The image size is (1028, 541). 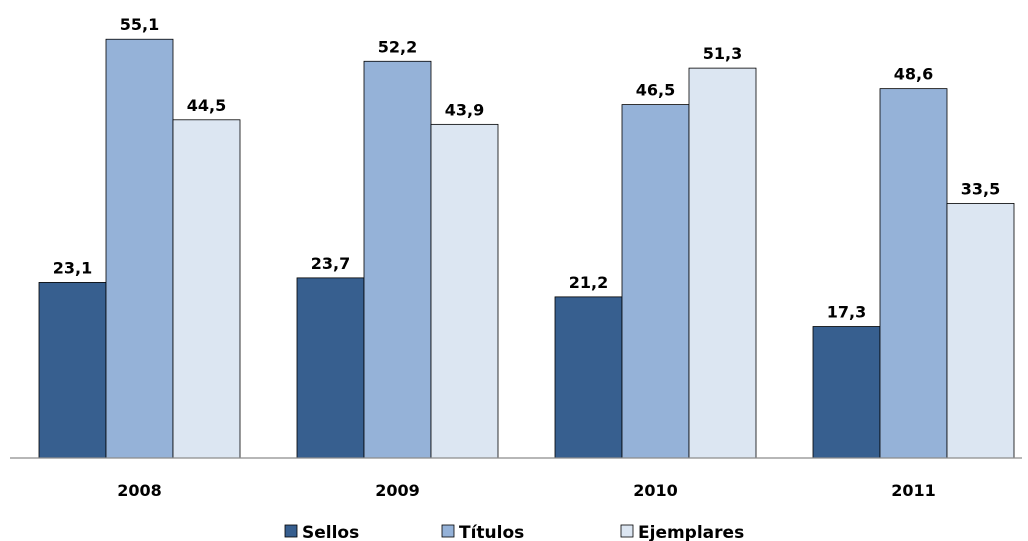 What do you see at coordinates (330, 368) in the screenshot?
I see `bar-sellos-2009` at bounding box center [330, 368].